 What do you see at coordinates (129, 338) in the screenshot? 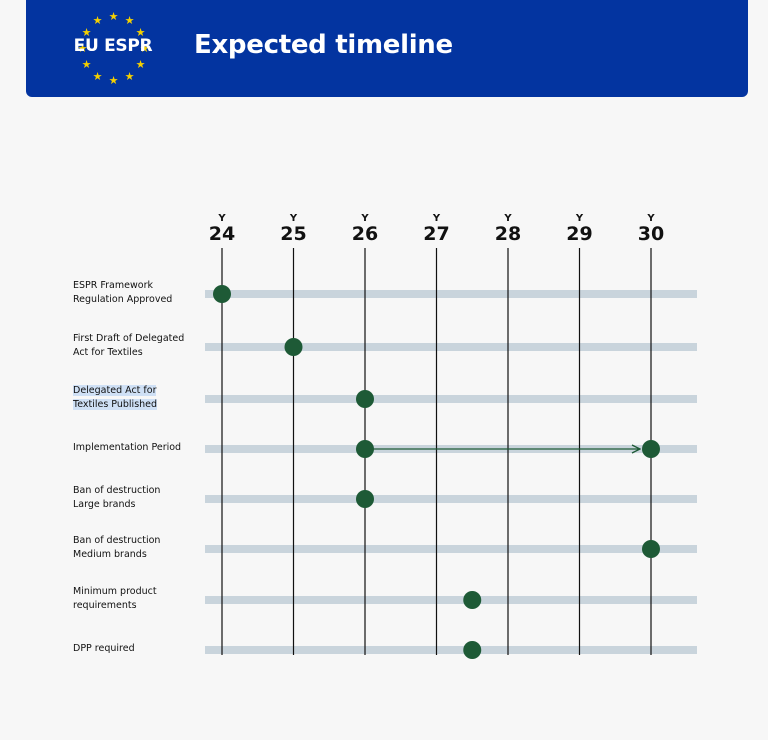
I see `row-label-line: First Draft of Delegated` at bounding box center [129, 338].